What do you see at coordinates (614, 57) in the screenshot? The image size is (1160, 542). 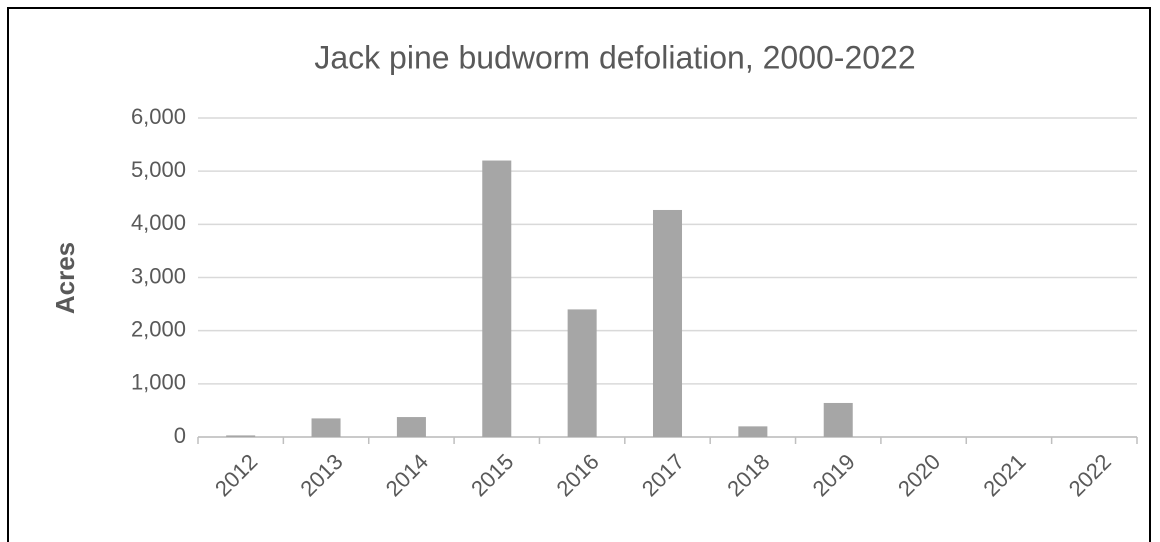 I see `chart-title: Jack pine budworm defoliation, 2000-2022` at bounding box center [614, 57].